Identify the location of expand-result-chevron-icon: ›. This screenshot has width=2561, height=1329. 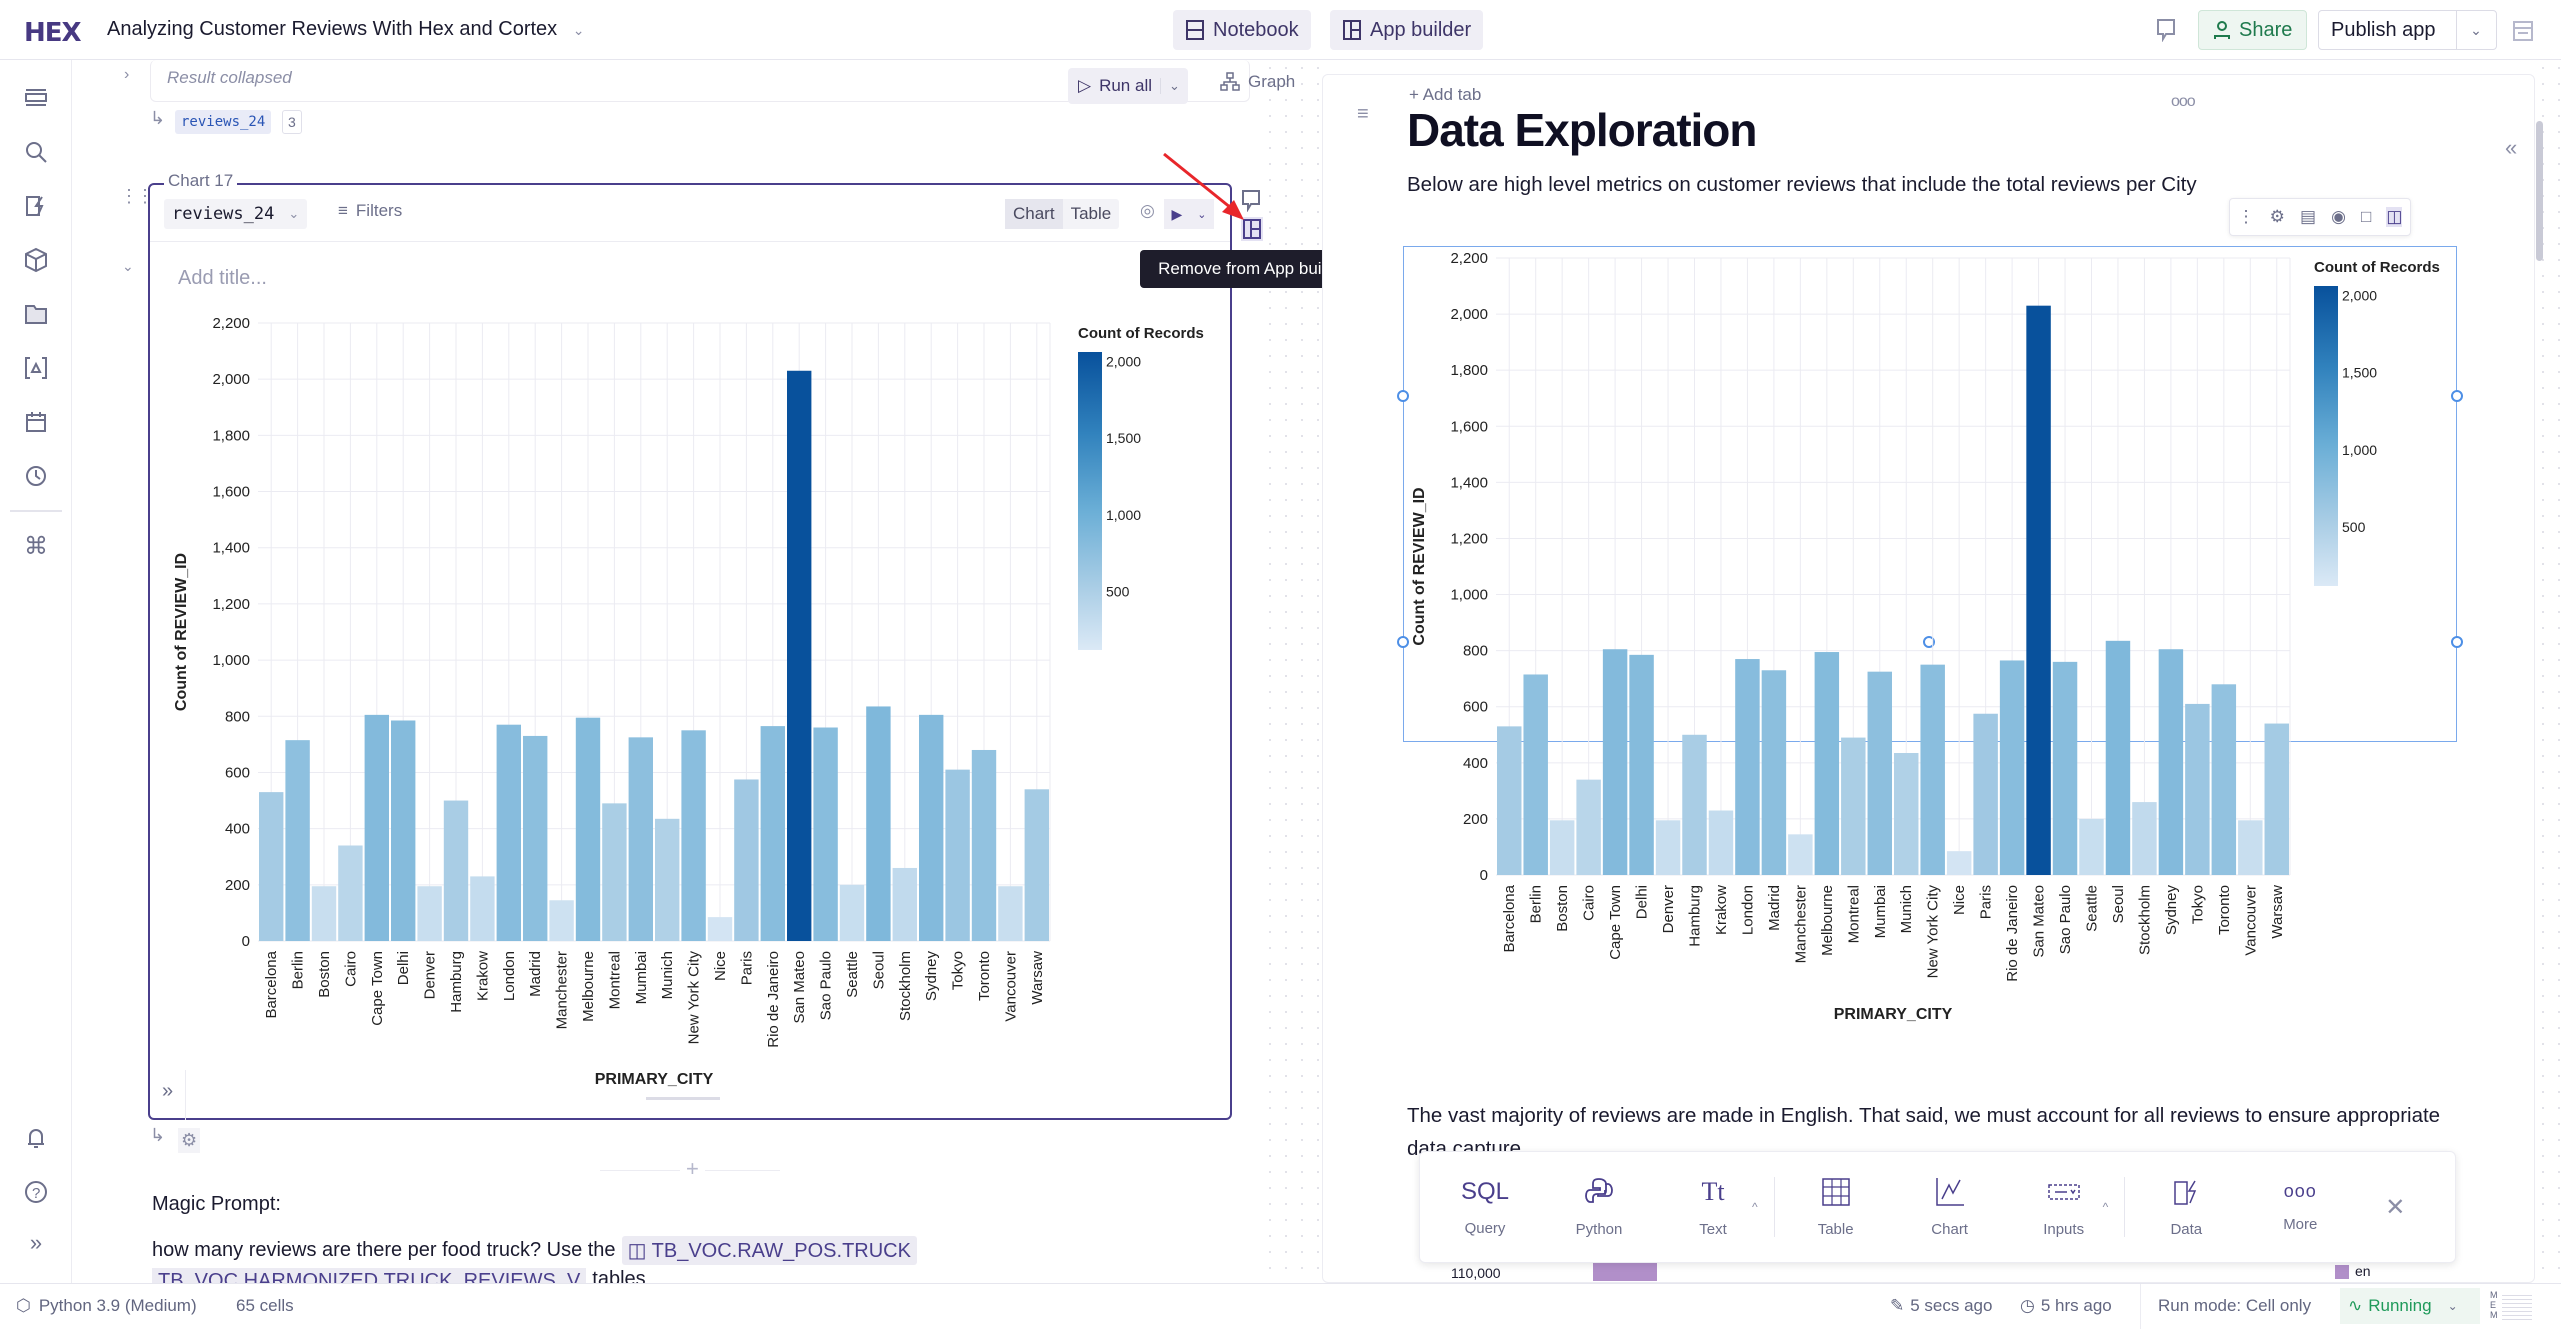
(127, 74).